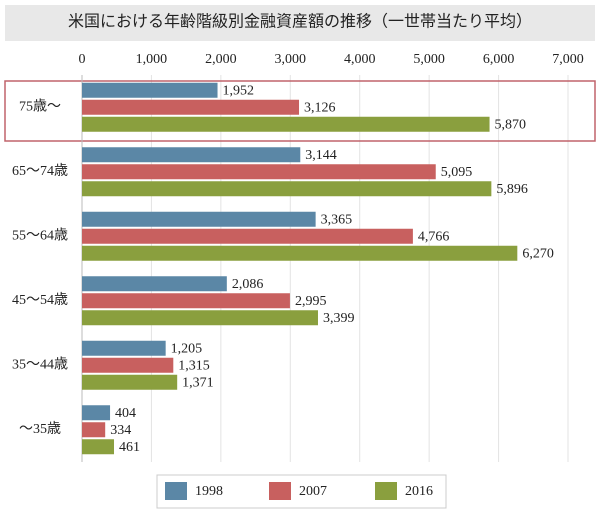  Describe the element at coordinates (152, 59) in the screenshot. I see `x-tick-label: 1,000` at that location.